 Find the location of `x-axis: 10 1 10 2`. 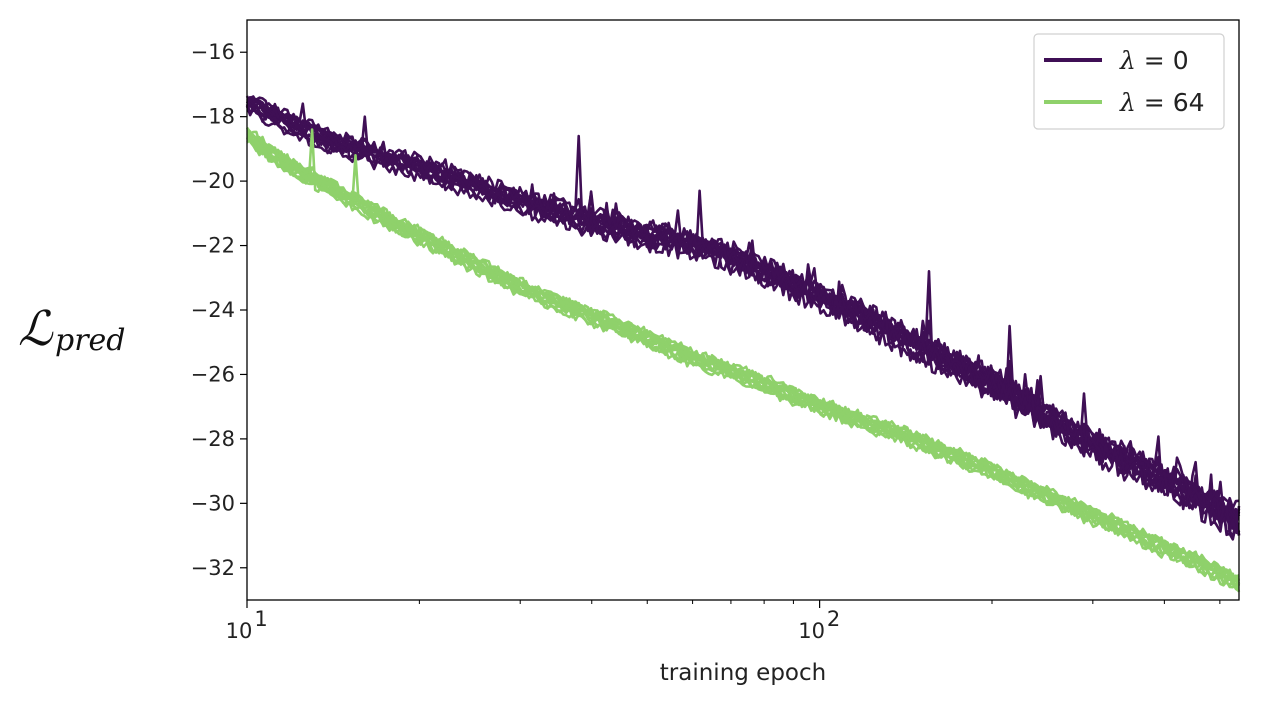

x-axis: 10 1 10 2 is located at coordinates (723, 621).